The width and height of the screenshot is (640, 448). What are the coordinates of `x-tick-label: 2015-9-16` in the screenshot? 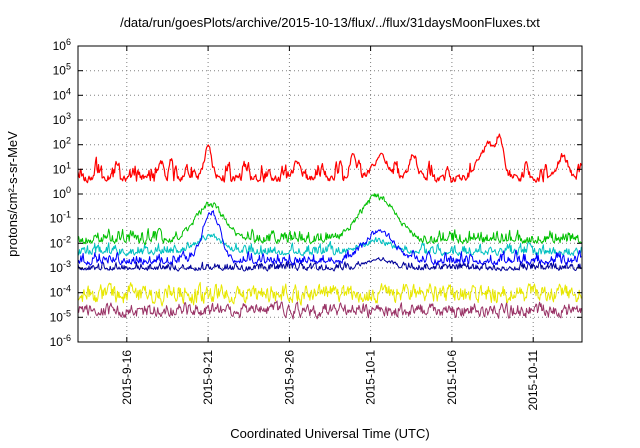 It's located at (127, 377).